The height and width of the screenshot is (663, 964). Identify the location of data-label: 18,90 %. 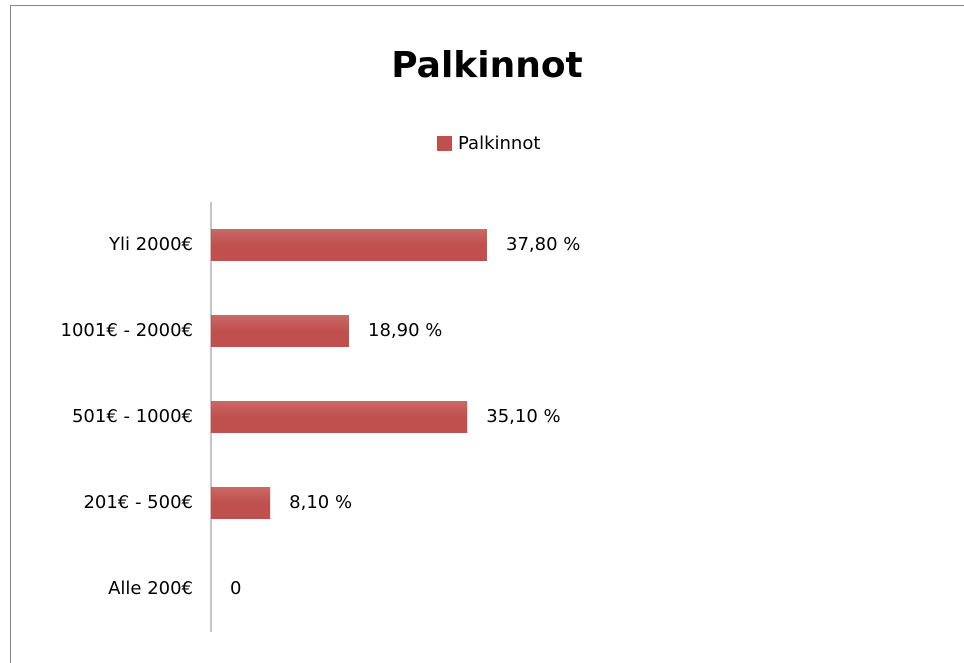
(405, 330).